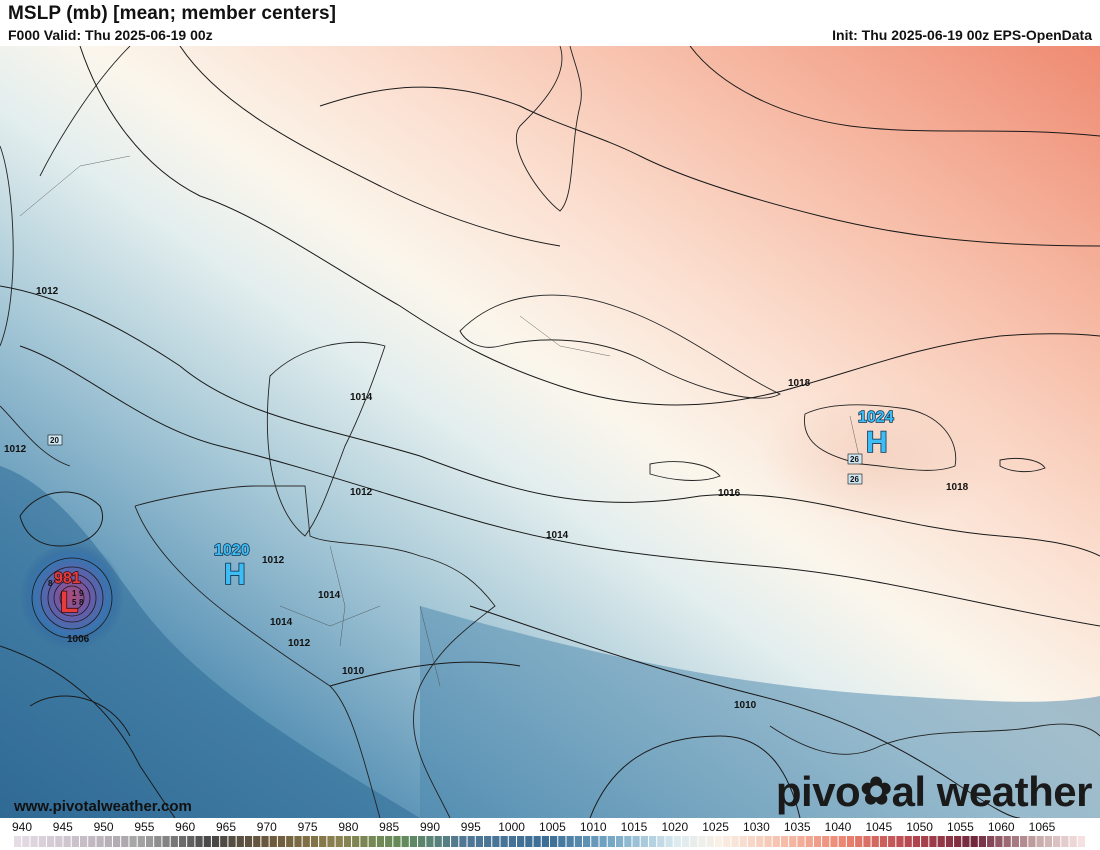 The image size is (1100, 850). I want to click on high-value: 1024, so click(876, 417).